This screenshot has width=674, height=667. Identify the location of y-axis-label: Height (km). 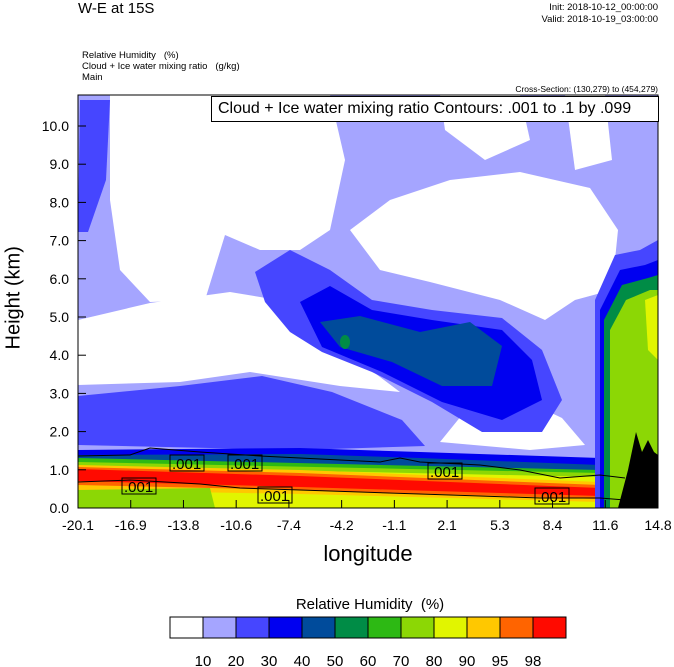
(13, 298).